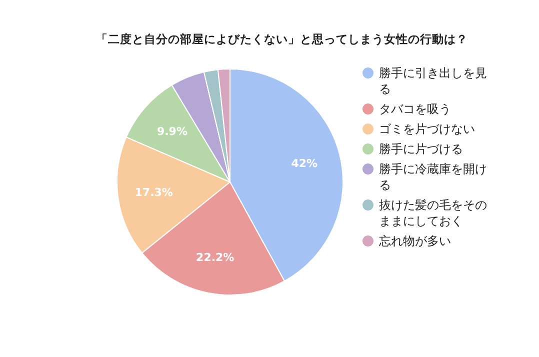 This screenshot has height=357, width=539. What do you see at coordinates (415, 241) in the screenshot?
I see `legend-label: 忘れ物が多い` at bounding box center [415, 241].